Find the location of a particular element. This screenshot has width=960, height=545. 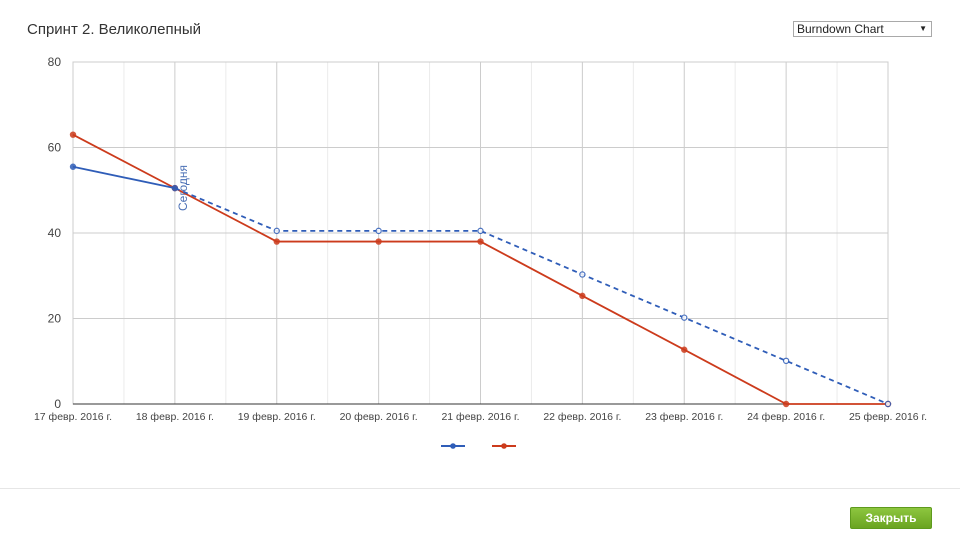

chart-type-select-value: Burndown Chart is located at coordinates (840, 29).